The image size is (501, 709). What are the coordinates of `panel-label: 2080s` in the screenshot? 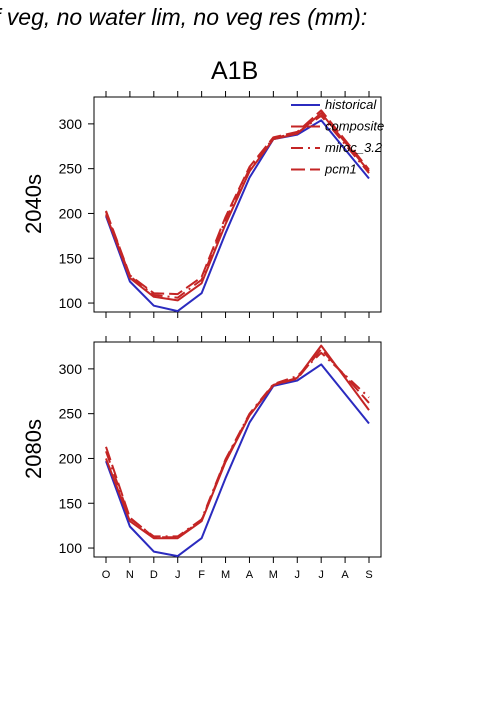 It's located at (33, 449).